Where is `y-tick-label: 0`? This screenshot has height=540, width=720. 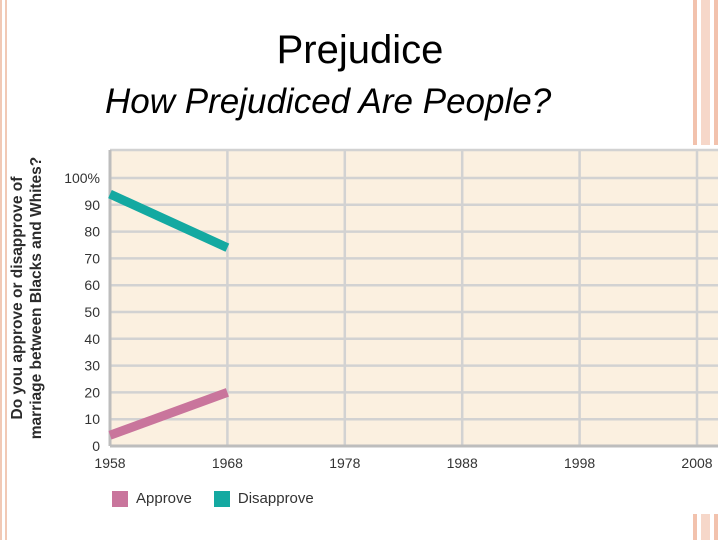
y-tick-label: 0 is located at coordinates (96, 446).